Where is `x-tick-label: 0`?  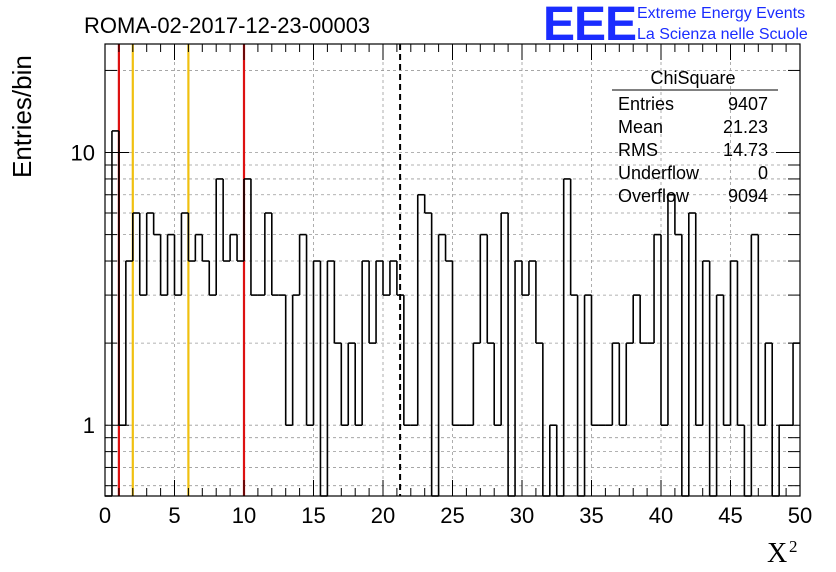
x-tick-label: 0 is located at coordinates (105, 515).